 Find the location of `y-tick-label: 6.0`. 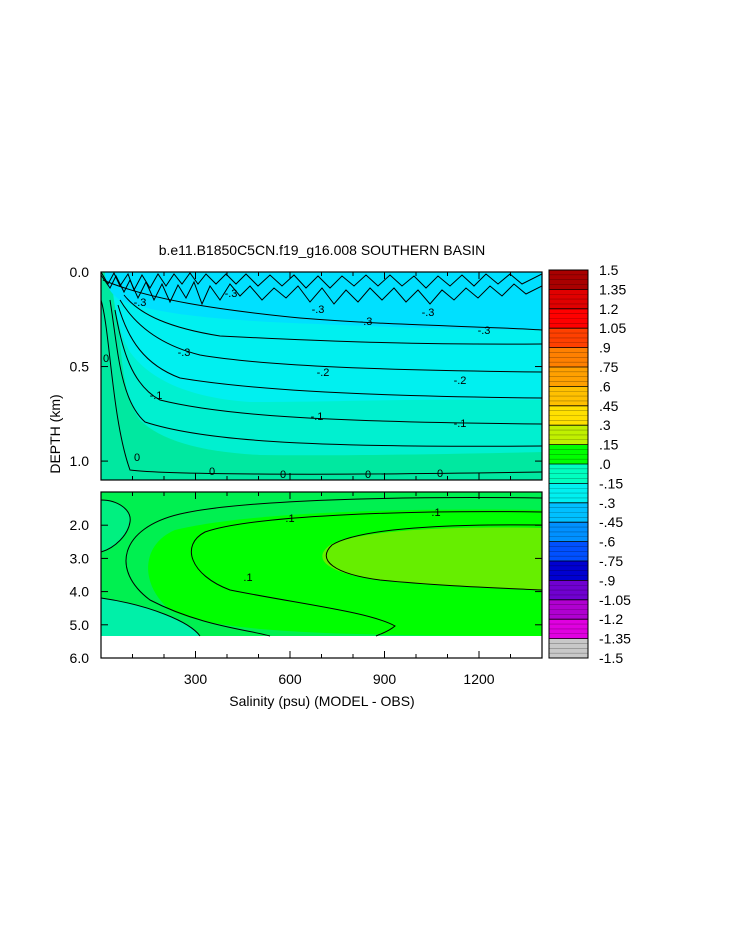

y-tick-label: 6.0 is located at coordinates (80, 658).